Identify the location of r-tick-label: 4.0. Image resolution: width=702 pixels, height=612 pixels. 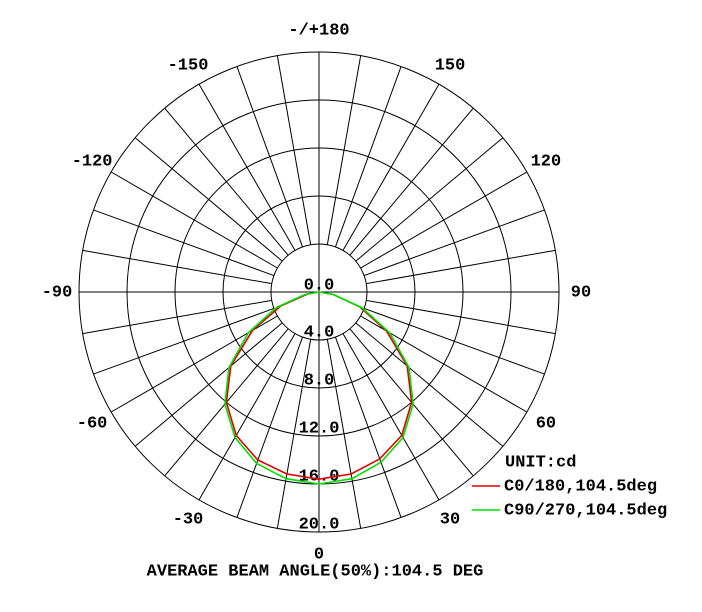
(319, 332).